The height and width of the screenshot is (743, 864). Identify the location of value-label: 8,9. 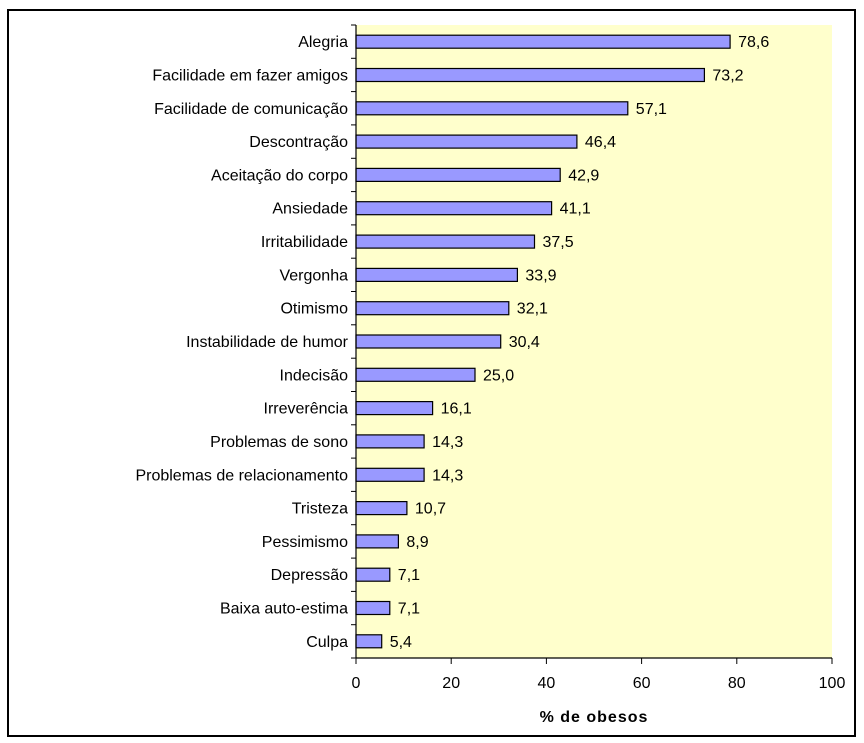
(417, 542).